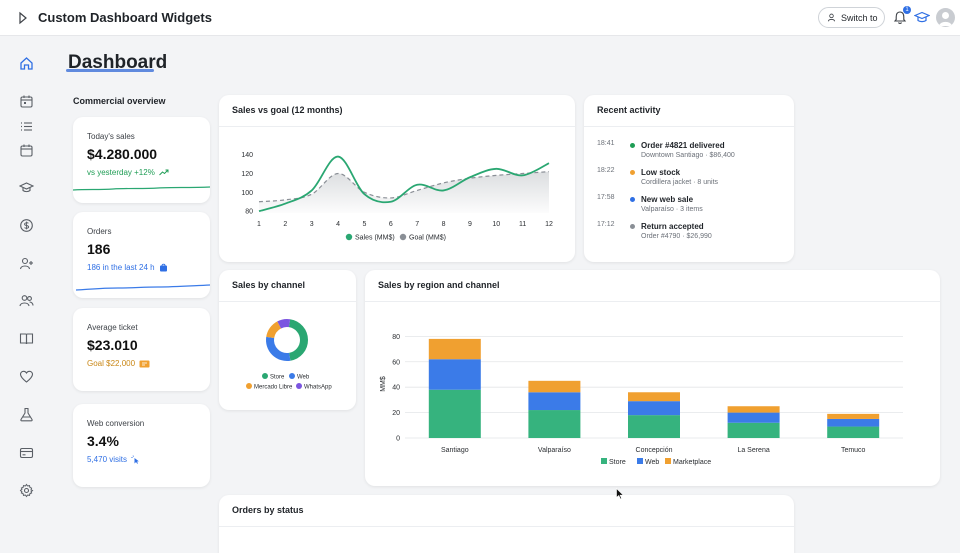 The width and height of the screenshot is (960, 553). Describe the element at coordinates (121, 172) in the screenshot. I see `kpi-sub-text: vs yesterday +12%` at that location.